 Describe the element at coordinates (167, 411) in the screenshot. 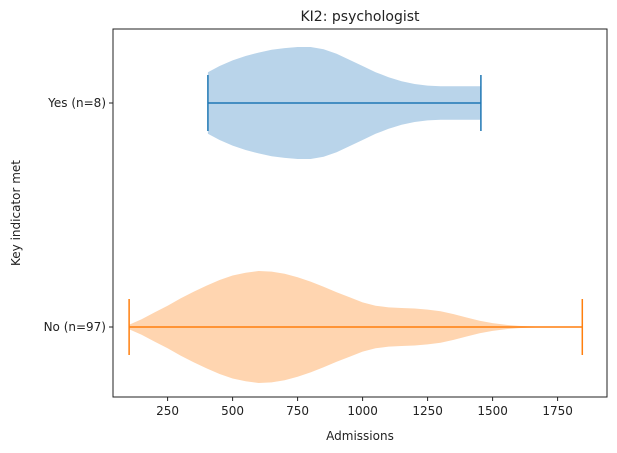

I see `x-tick-label: 250` at that location.